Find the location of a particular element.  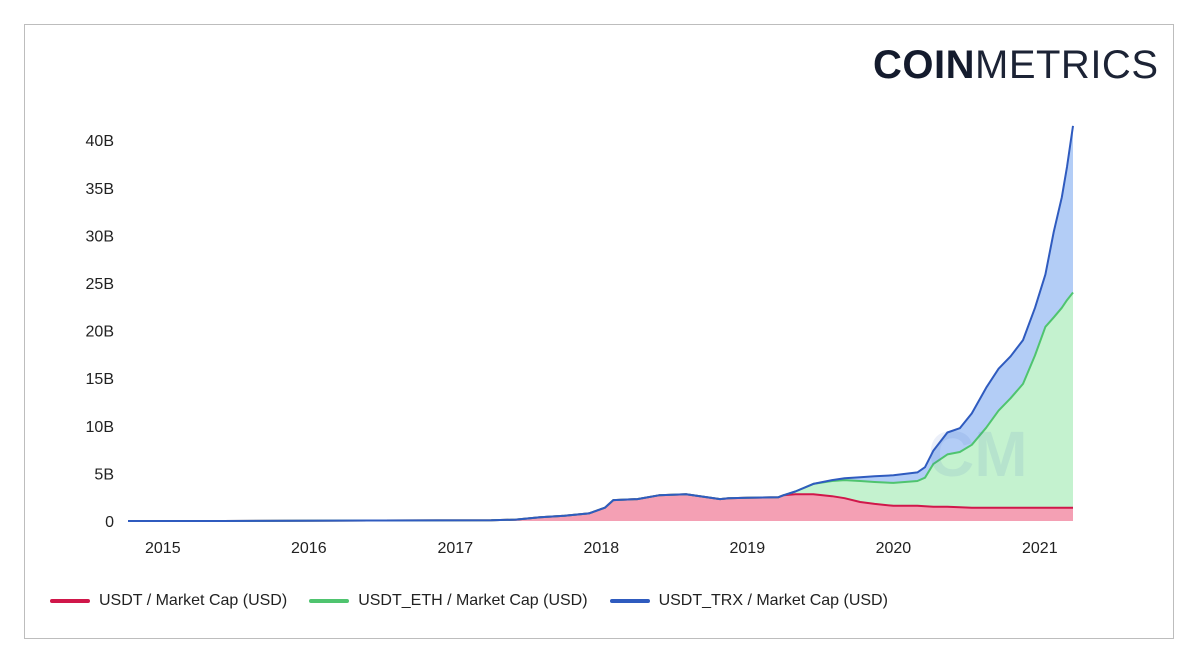

y-tick-label: 25B is located at coordinates (100, 284).